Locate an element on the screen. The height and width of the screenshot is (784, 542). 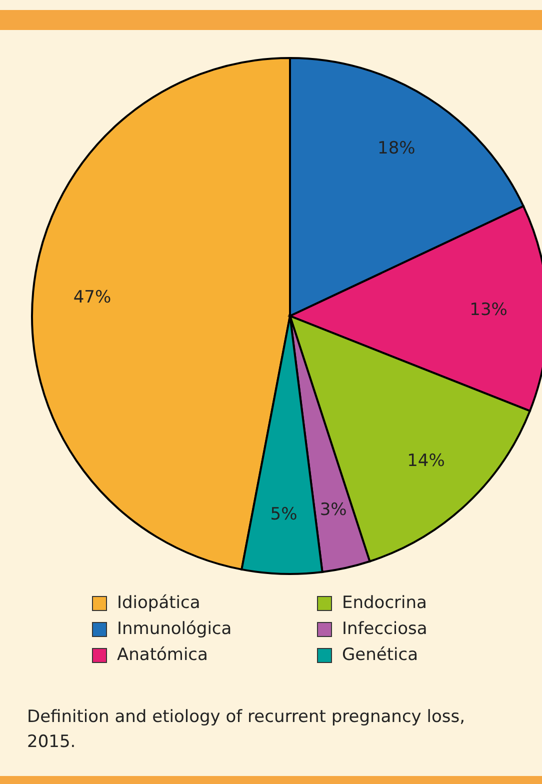
legend-label: Infecciosa is located at coordinates (385, 629).